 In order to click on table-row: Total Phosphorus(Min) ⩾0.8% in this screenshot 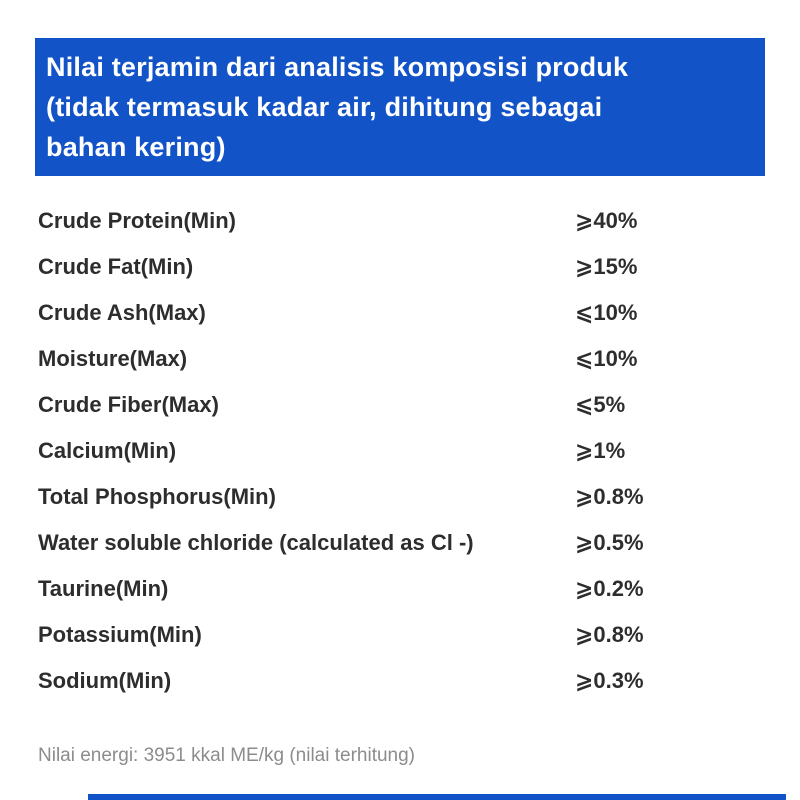, I will do `click(400, 497)`.